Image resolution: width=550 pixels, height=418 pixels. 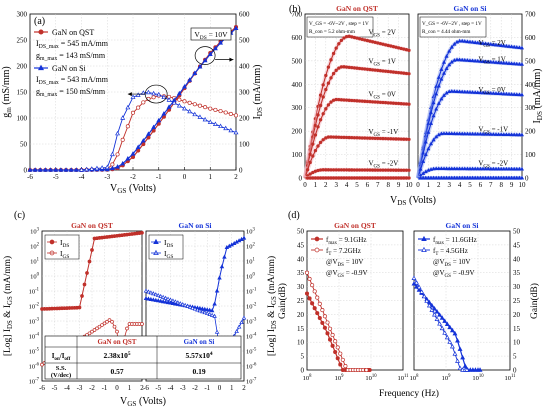 What do you see at coordinates (301, 343) in the screenshot?
I see `ytick-label: 10` at bounding box center [301, 343].